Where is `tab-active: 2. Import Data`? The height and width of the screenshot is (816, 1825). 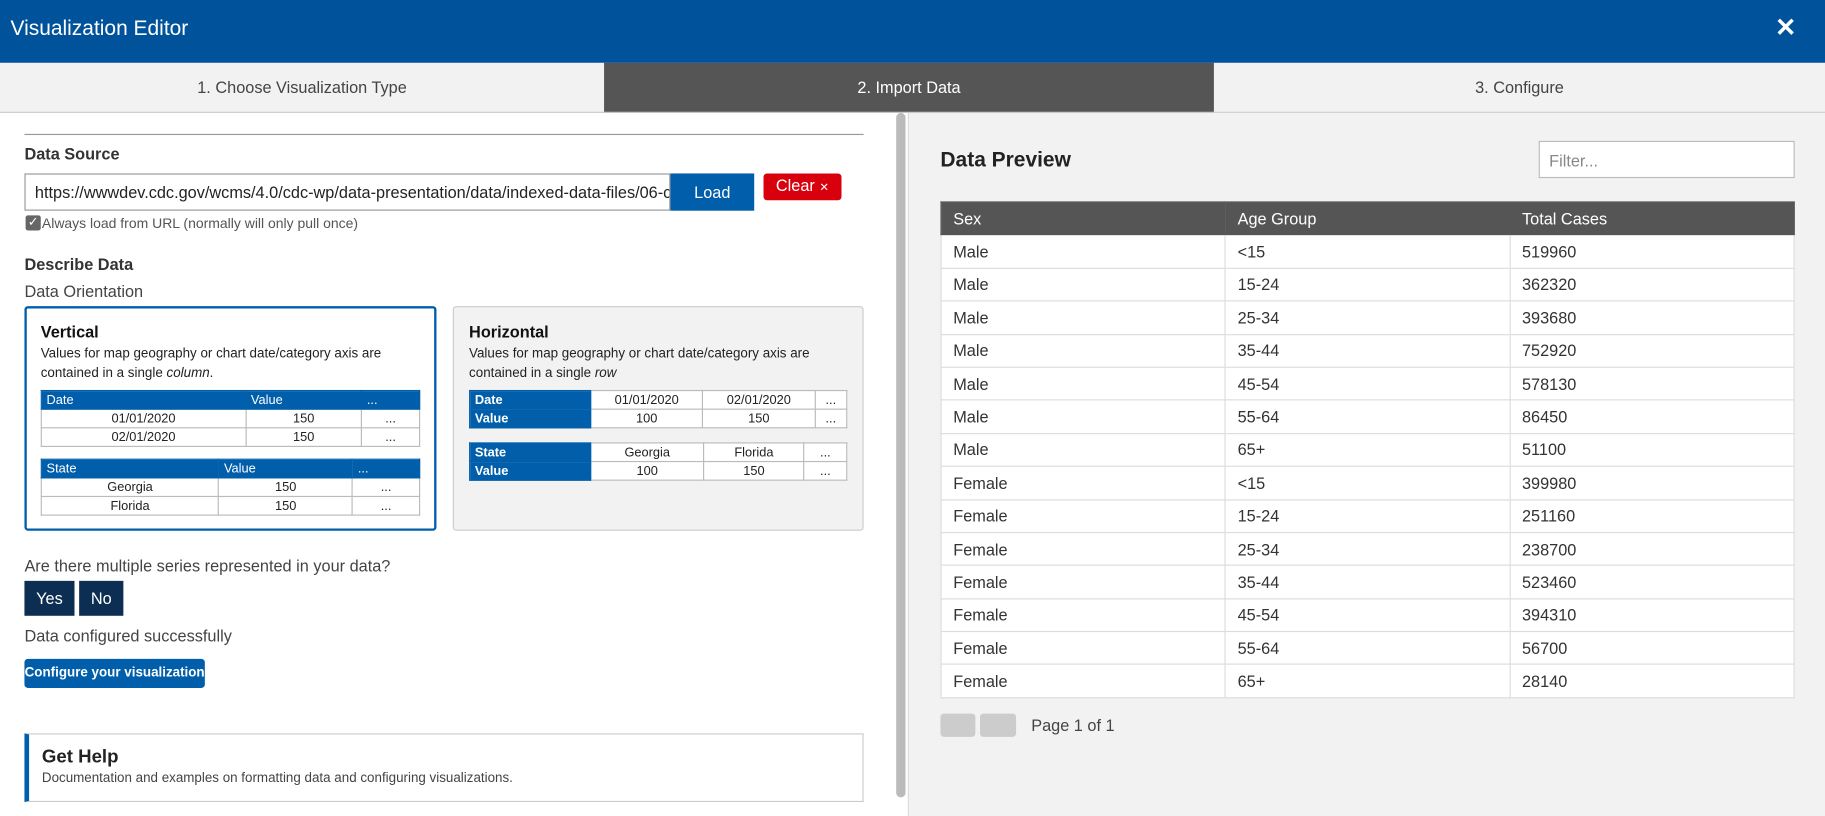
tab-active: 2. Import Data is located at coordinates (909, 87).